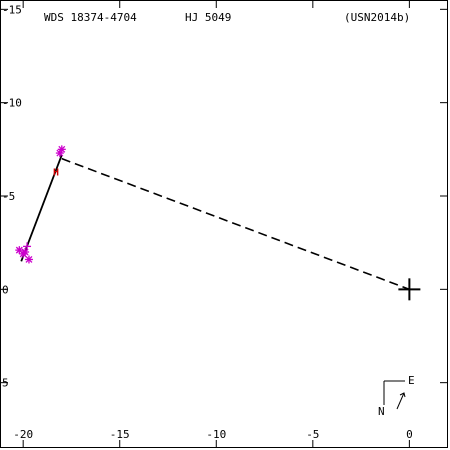 Image resolution: width=450 pixels, height=450 pixels. Describe the element at coordinates (411, 380) in the screenshot. I see `compass-east-label: E` at that location.